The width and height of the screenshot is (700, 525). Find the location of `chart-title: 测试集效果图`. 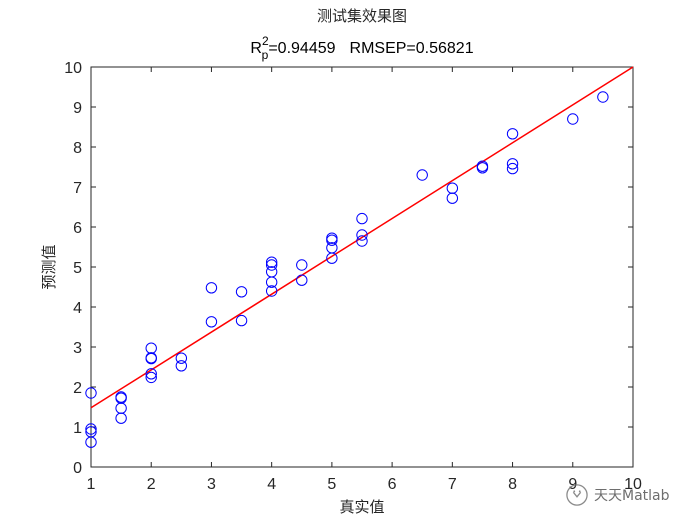

chart-title: 测试集效果图 is located at coordinates (362, 16).